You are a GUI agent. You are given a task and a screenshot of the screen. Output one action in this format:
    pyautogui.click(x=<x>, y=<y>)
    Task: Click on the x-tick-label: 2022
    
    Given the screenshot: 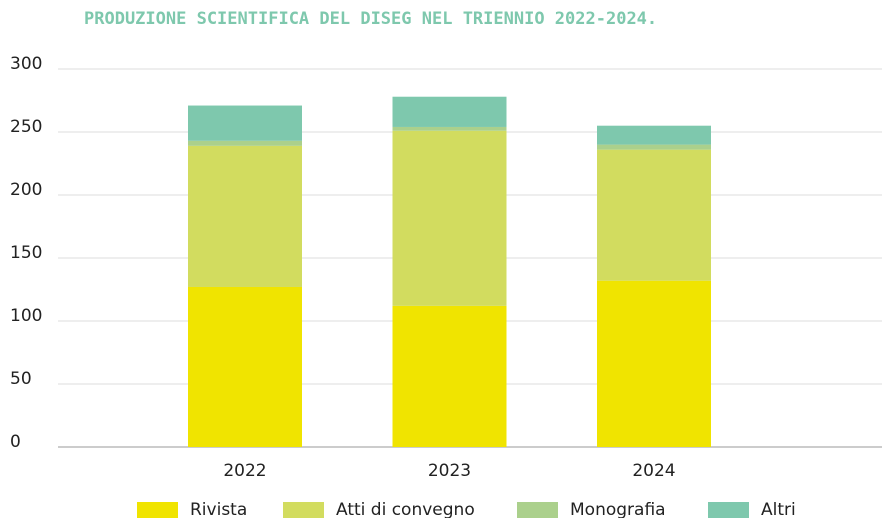 What is the action you would take?
    pyautogui.click(x=244, y=471)
    